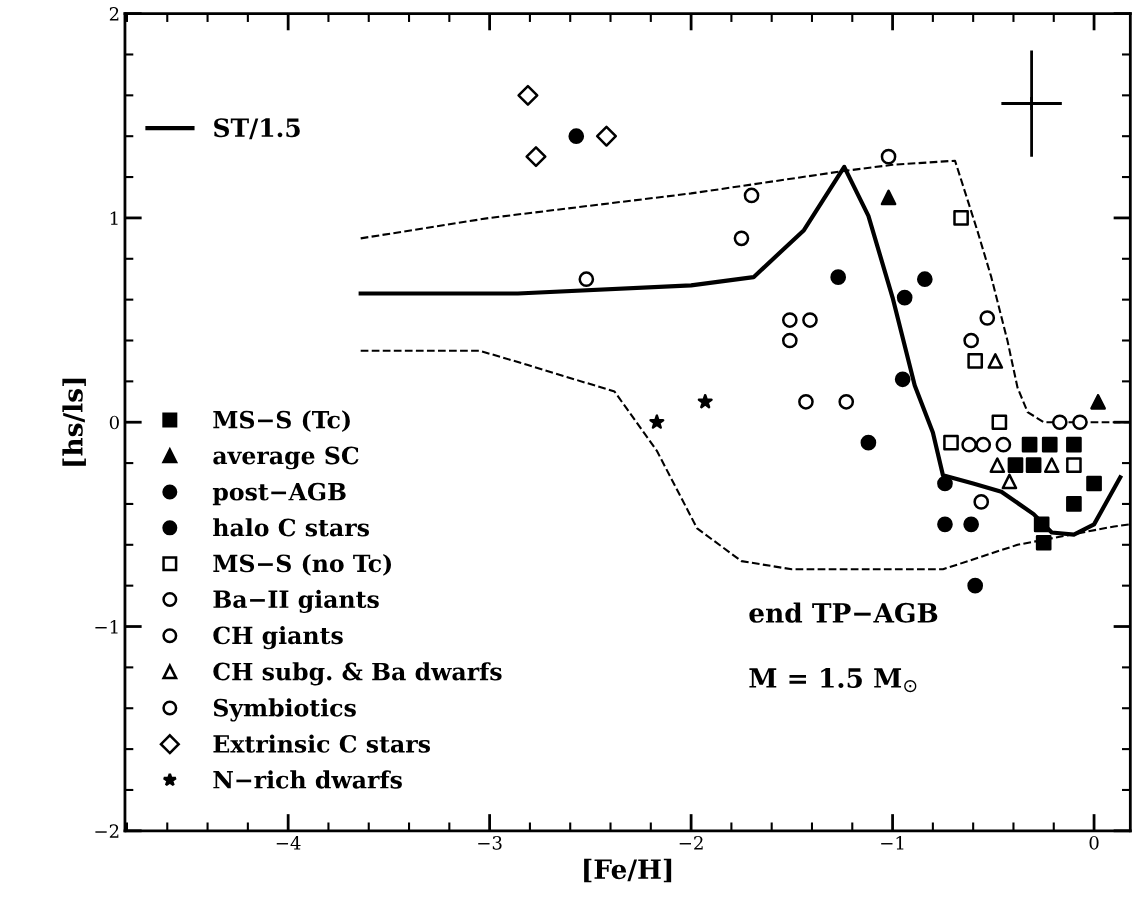  Describe the element at coordinates (288, 843) in the screenshot. I see `x-tick-label: −4` at that location.